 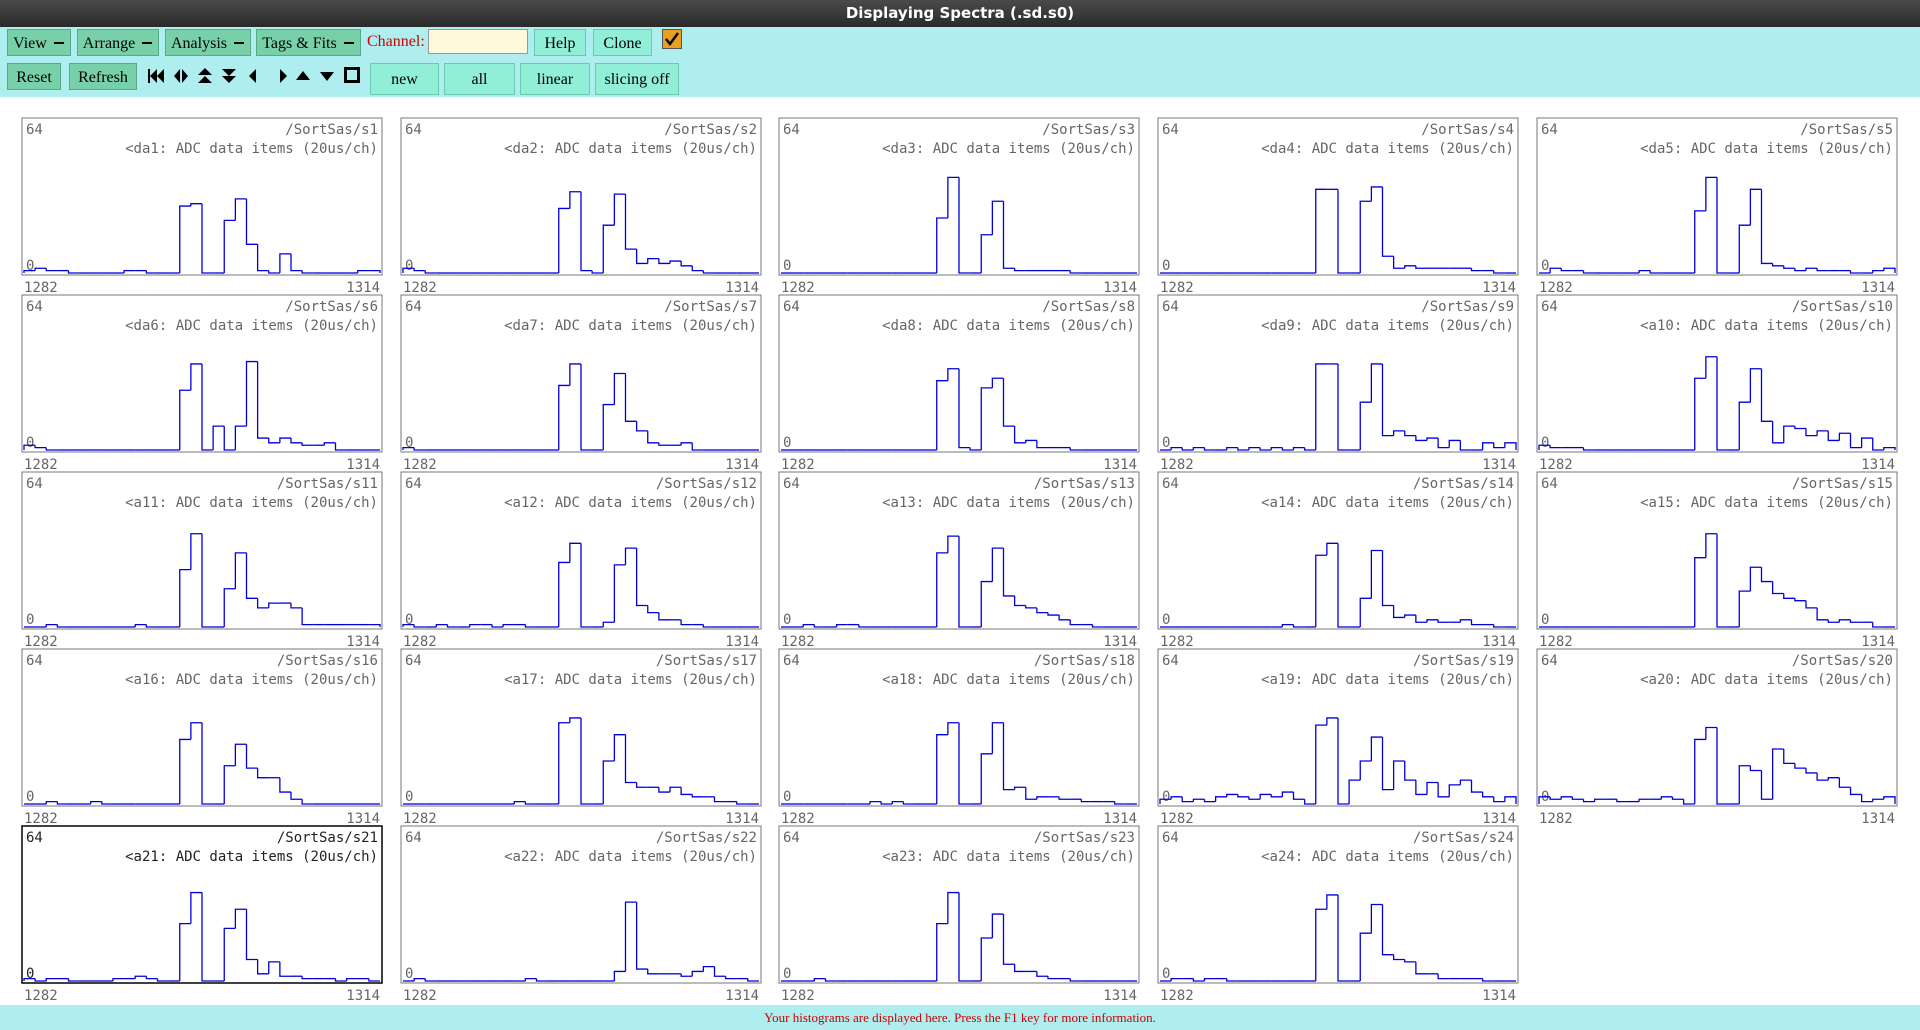 What do you see at coordinates (555, 79) in the screenshot?
I see `mode-linear: linear` at bounding box center [555, 79].